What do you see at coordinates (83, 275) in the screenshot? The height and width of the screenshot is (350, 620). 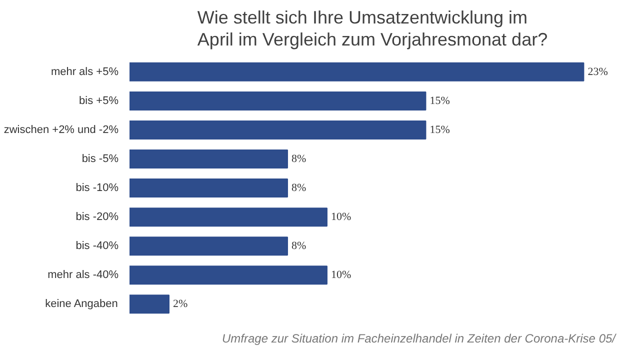 I see `y-tick-label: mehr als -40%` at bounding box center [83, 275].